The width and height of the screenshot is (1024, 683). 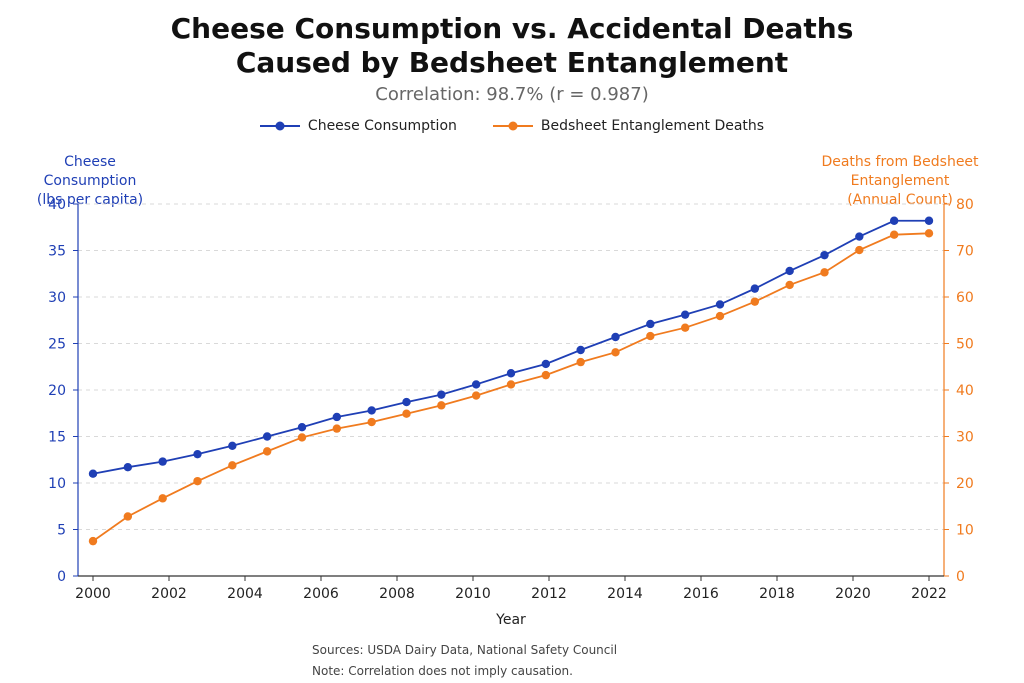 I want to click on legend-item-deaths: Bedsheet Entanglement Deaths, so click(x=628, y=126).